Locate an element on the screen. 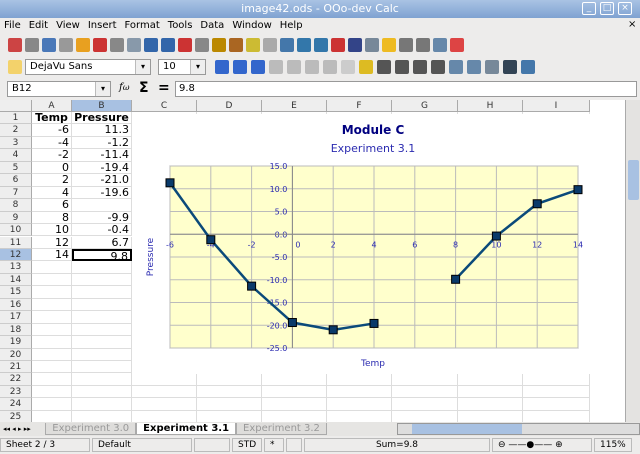  row-header-12: 12 is located at coordinates (16, 255).